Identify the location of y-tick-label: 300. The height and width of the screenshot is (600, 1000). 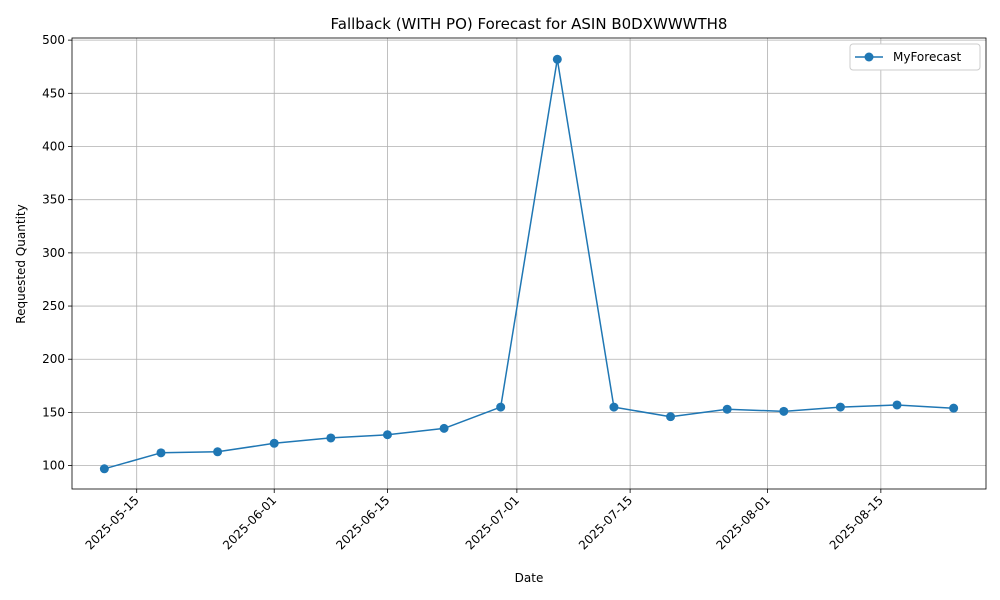
(53, 253).